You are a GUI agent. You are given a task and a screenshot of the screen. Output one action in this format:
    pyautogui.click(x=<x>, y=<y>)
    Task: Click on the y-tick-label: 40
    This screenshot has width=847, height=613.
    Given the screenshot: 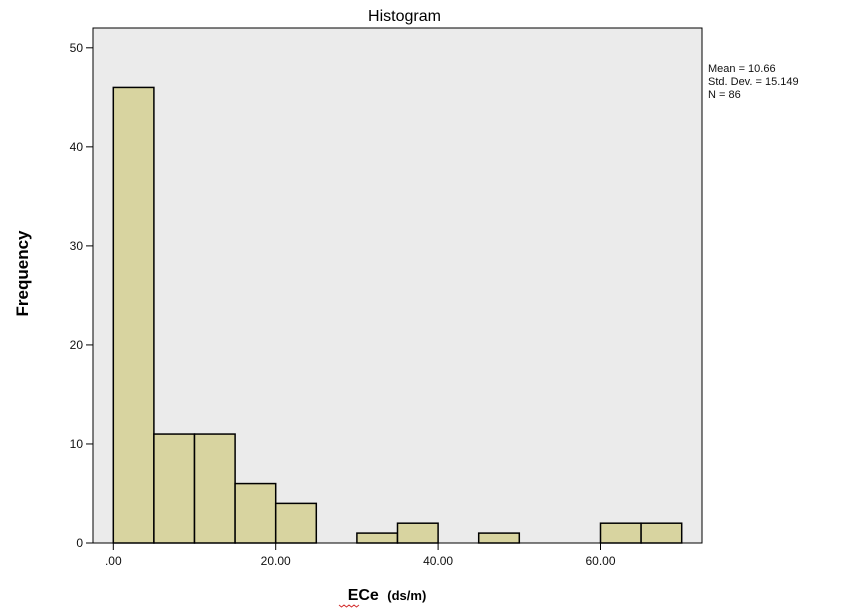 What is the action you would take?
    pyautogui.click(x=77, y=147)
    